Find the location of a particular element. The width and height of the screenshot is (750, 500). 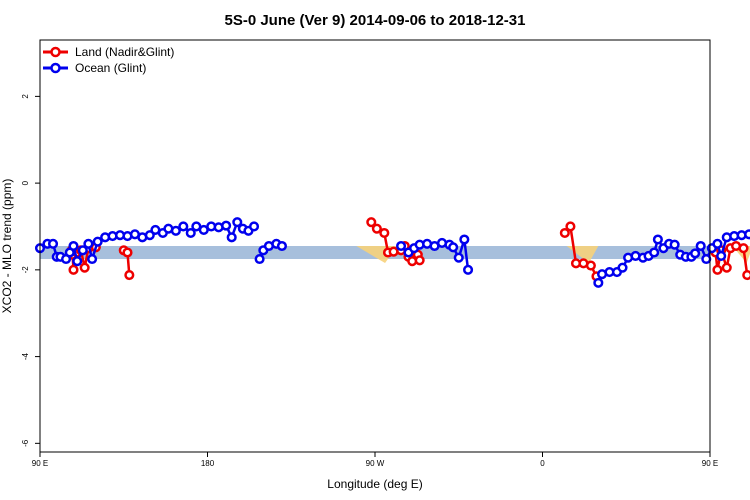

y-tick-label: 0 is located at coordinates (25, 182).